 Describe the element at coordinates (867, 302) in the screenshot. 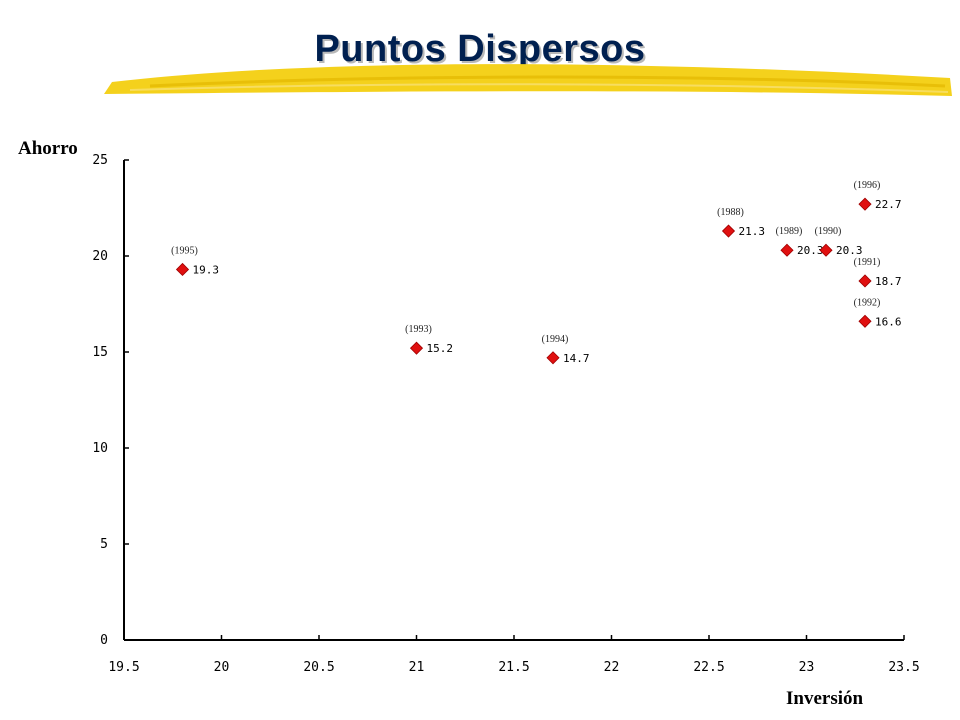

I see `year-label: (1992)` at that location.